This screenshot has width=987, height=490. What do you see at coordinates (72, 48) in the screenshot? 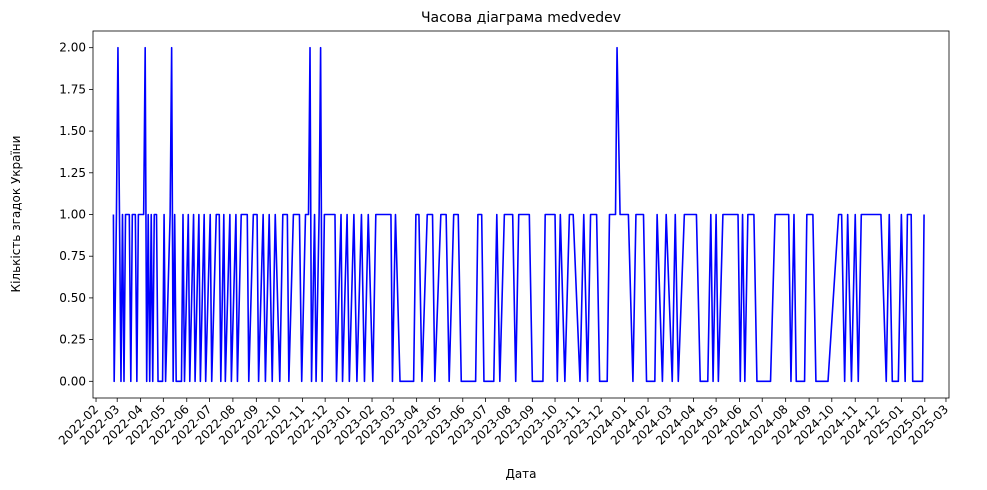
I see `y-tick-label: 2.00` at bounding box center [72, 48].